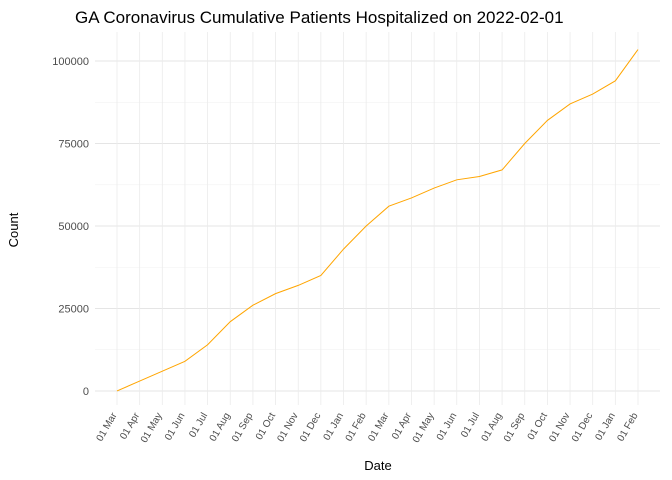  I want to click on y-tick-label: 75000, so click(73, 145).